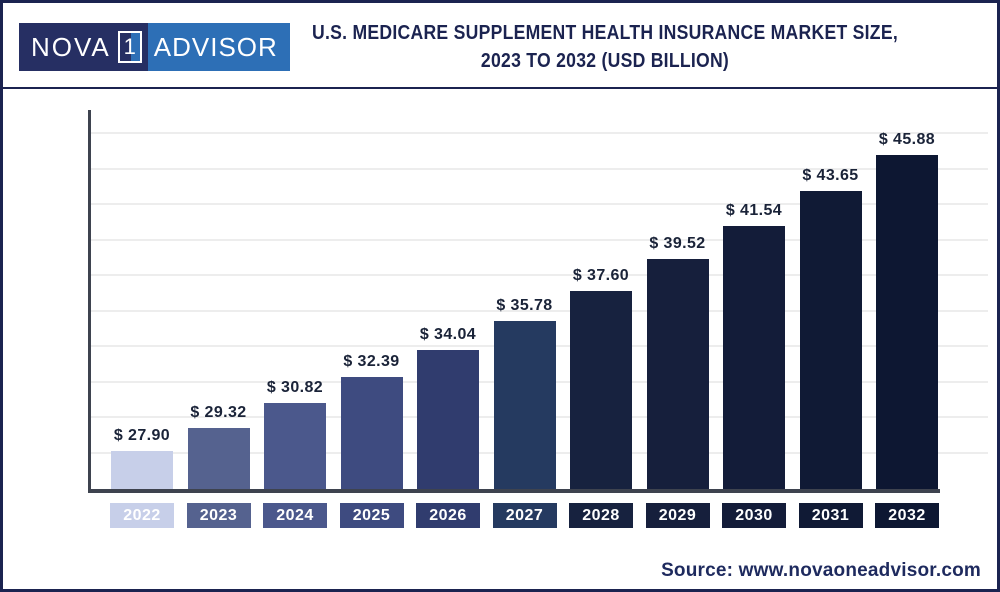 Image resolution: width=1000 pixels, height=592 pixels. I want to click on bar-group-2023: $ 29.32, so click(218, 301).